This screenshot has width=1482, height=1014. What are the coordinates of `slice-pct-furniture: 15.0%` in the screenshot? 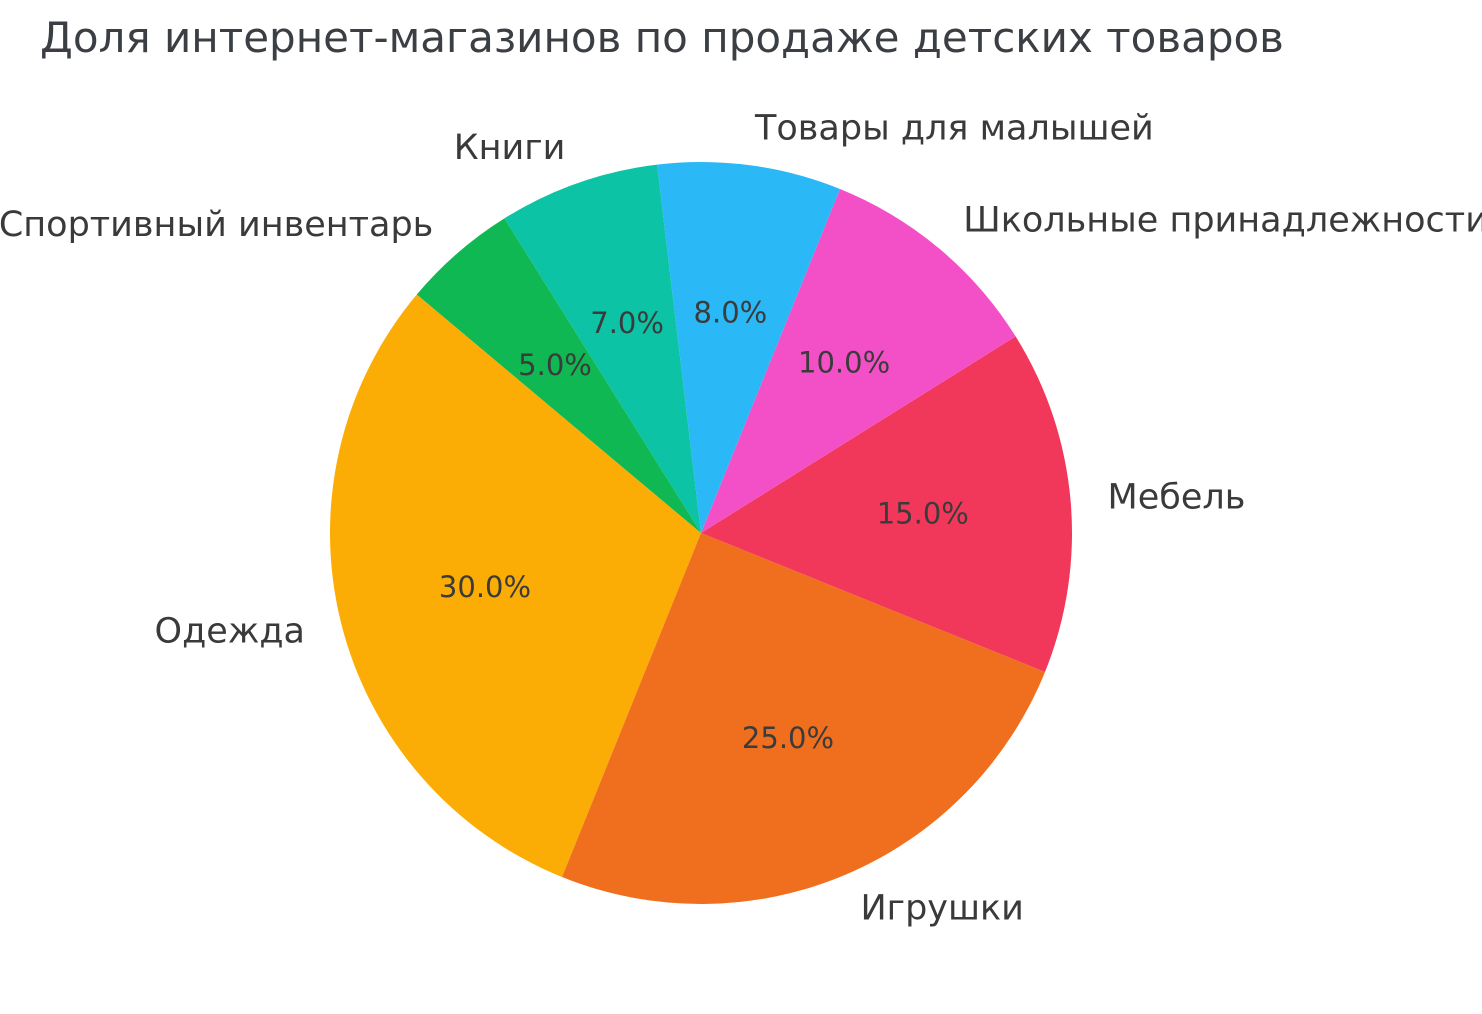 It's located at (923, 514).